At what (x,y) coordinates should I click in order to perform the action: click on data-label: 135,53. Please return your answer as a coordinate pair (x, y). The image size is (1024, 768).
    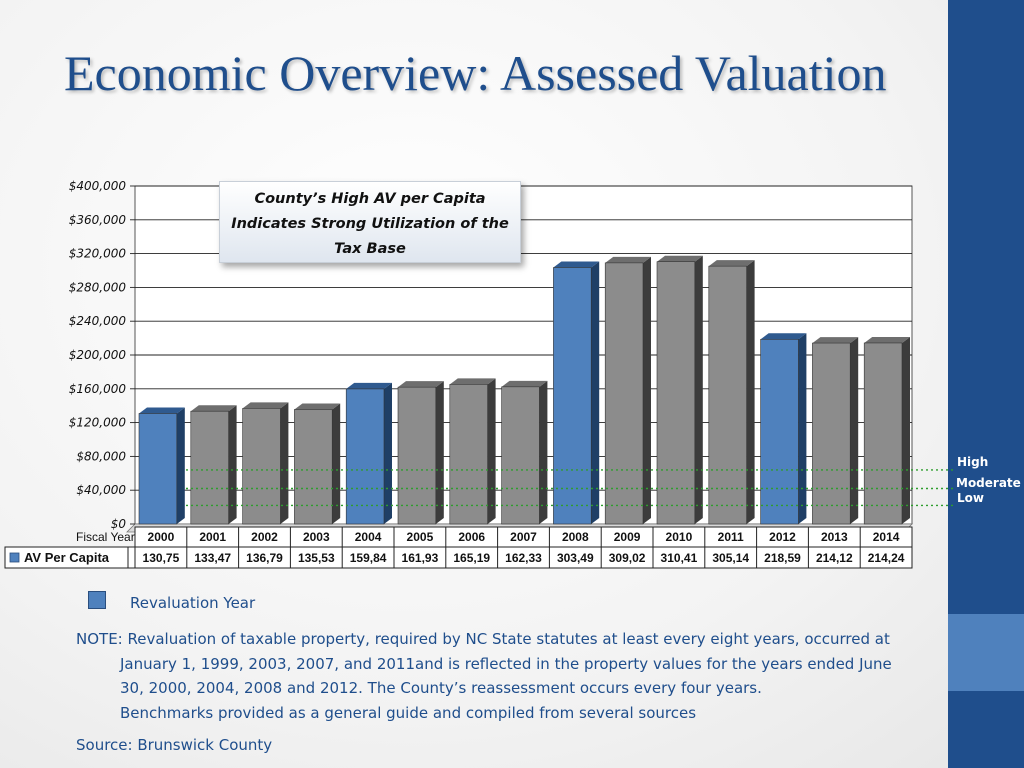
    Looking at the image, I should click on (316, 558).